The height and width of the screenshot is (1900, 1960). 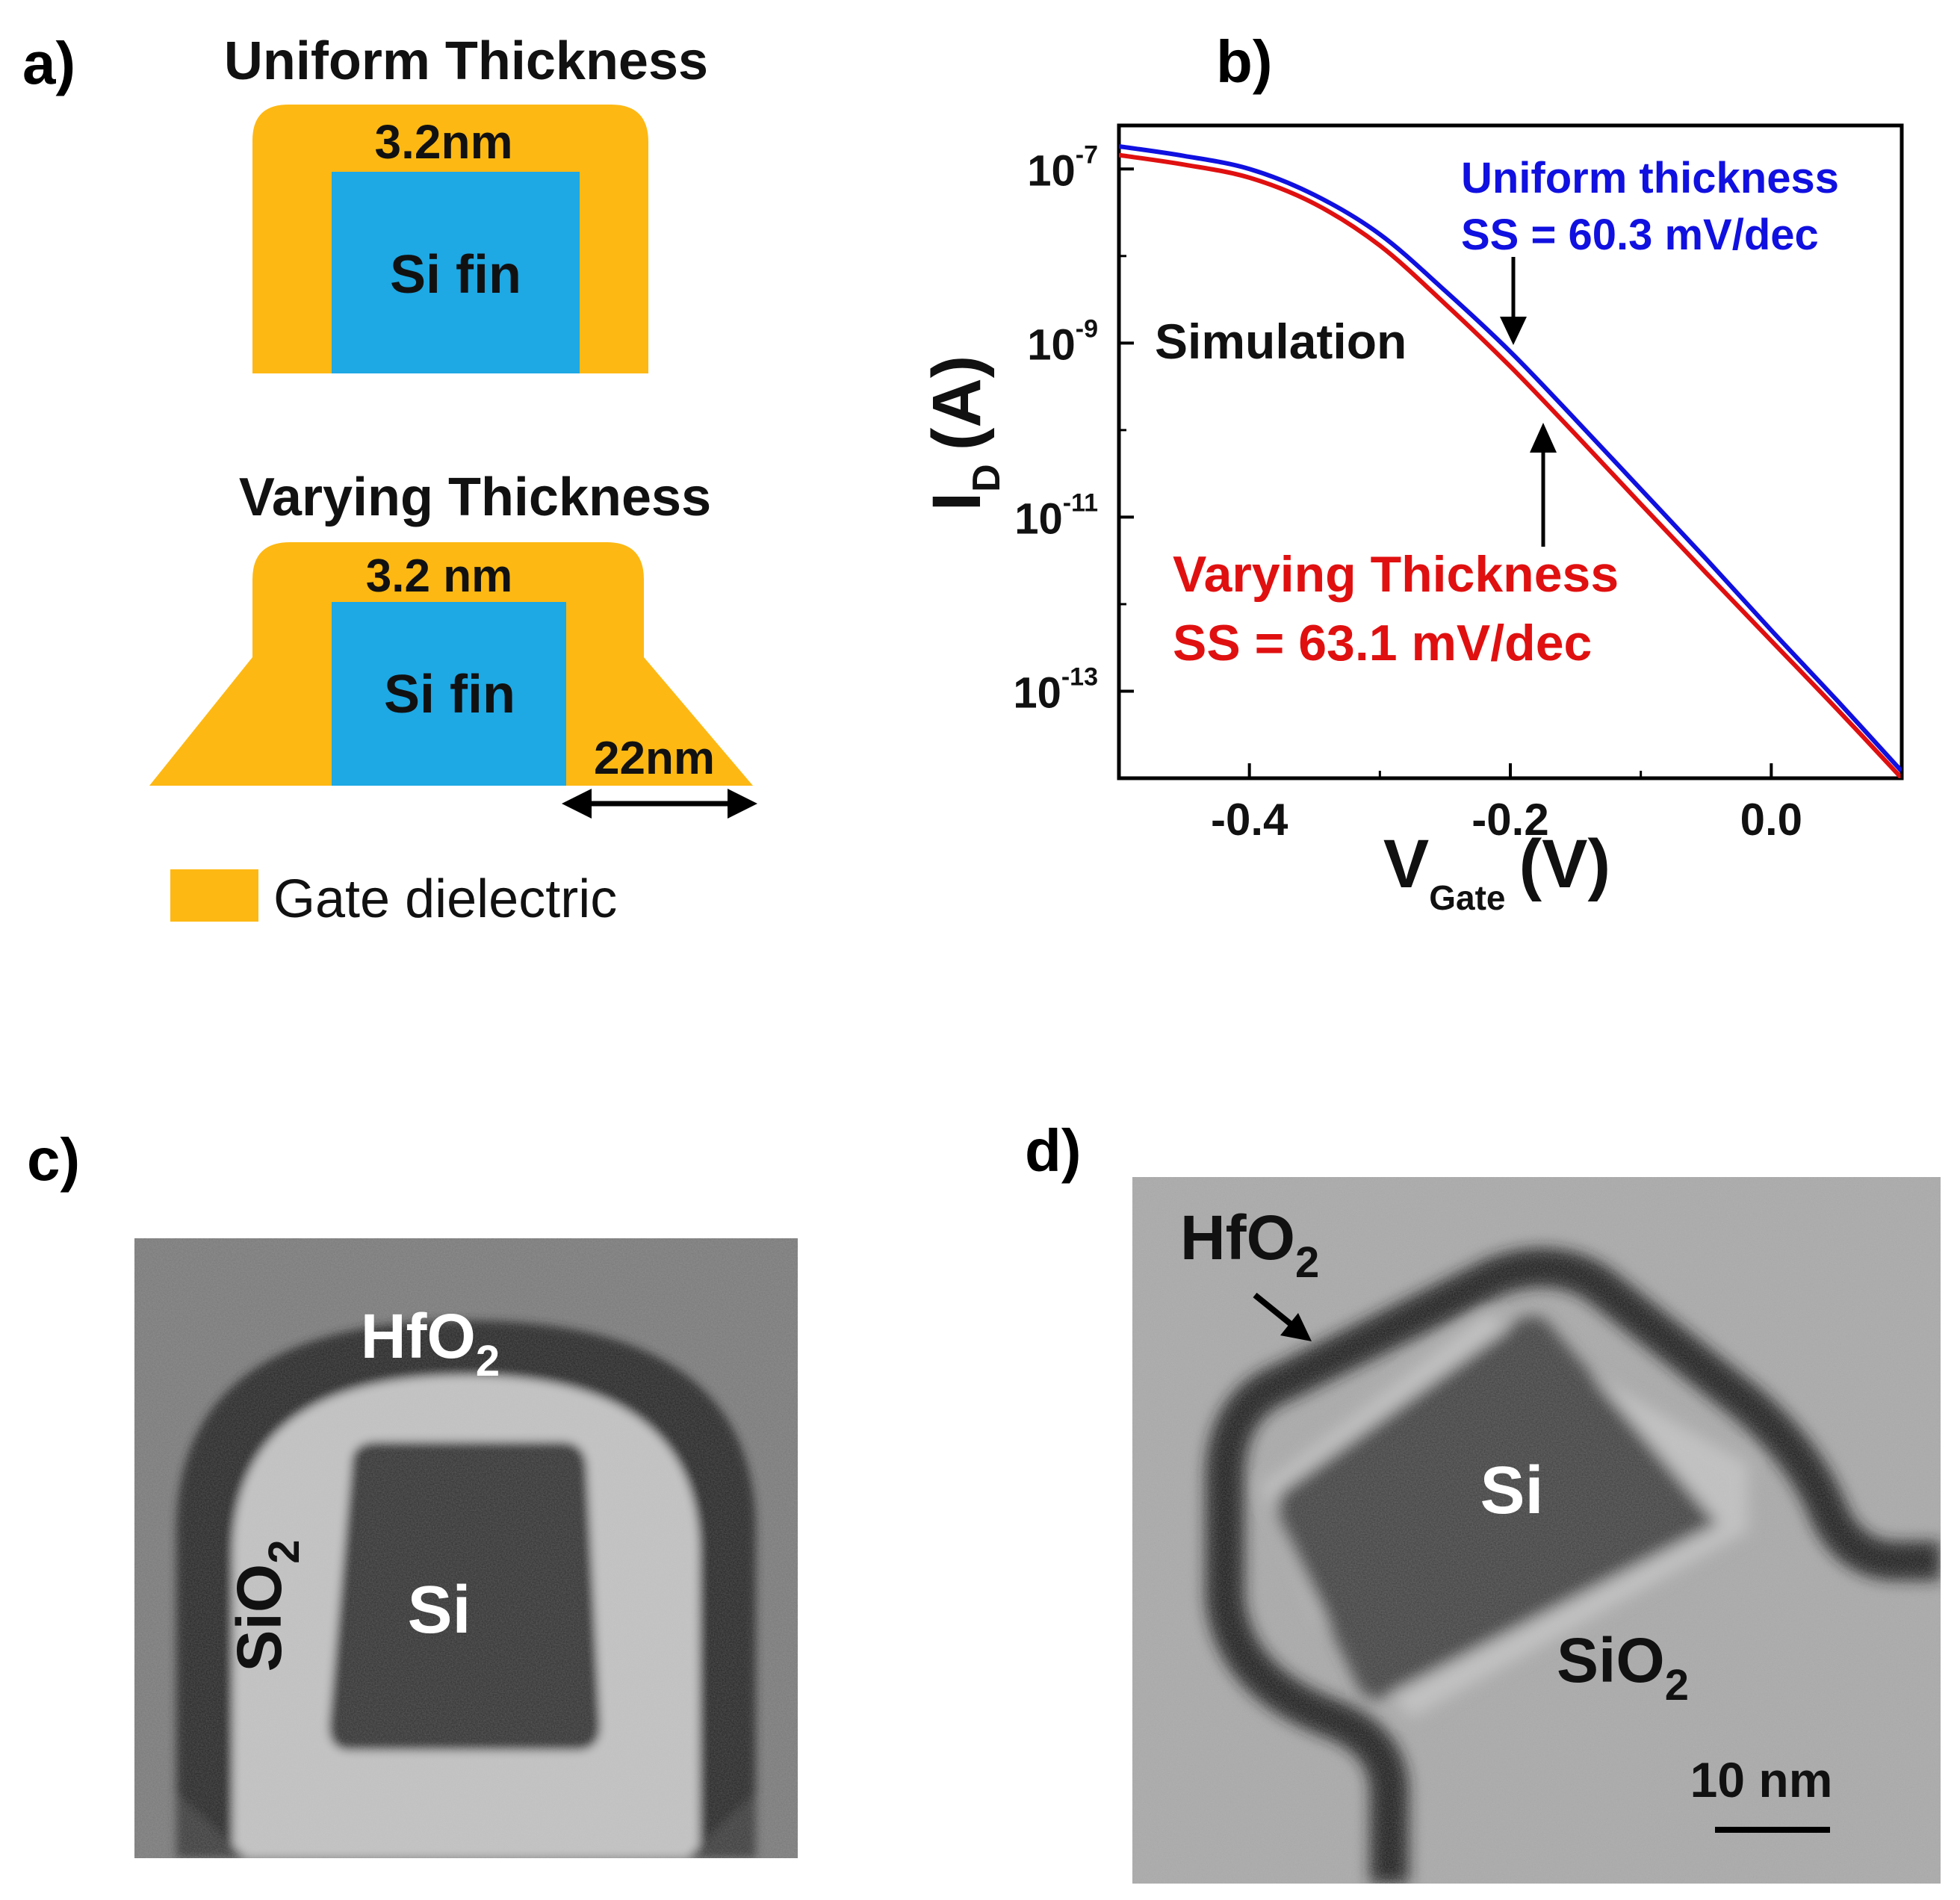 What do you see at coordinates (1511, 1490) in the screenshot?
I see `d-si-label: Si` at bounding box center [1511, 1490].